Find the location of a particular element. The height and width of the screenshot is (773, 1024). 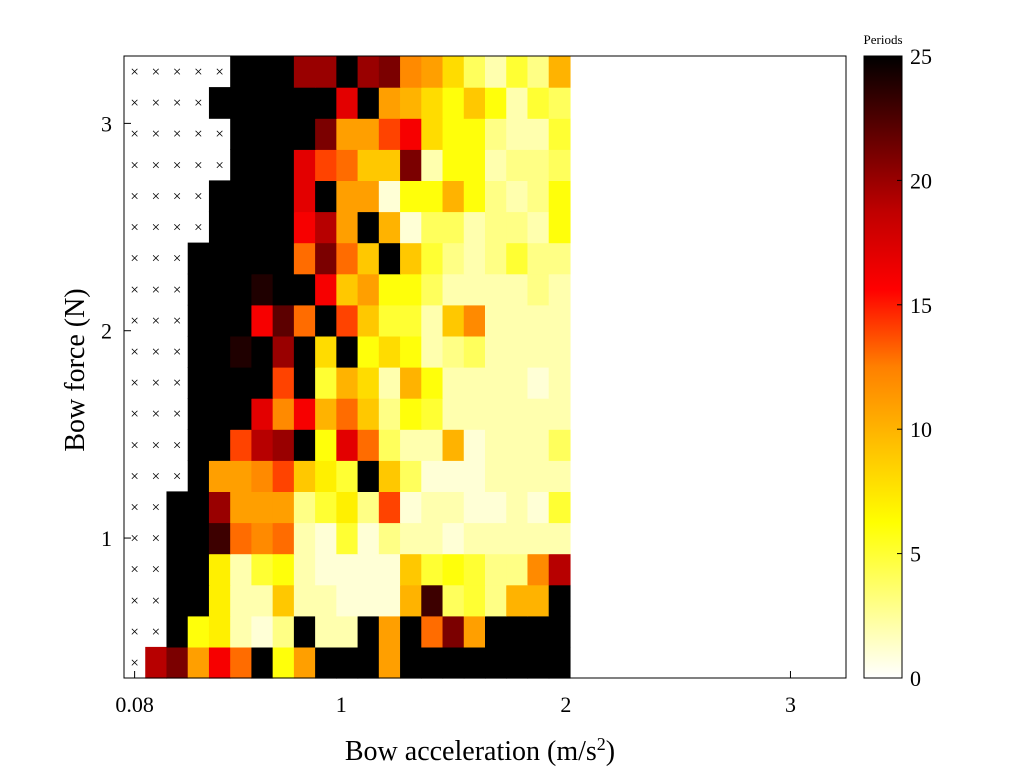

colorbar-tick-label: 15 is located at coordinates (921, 305).